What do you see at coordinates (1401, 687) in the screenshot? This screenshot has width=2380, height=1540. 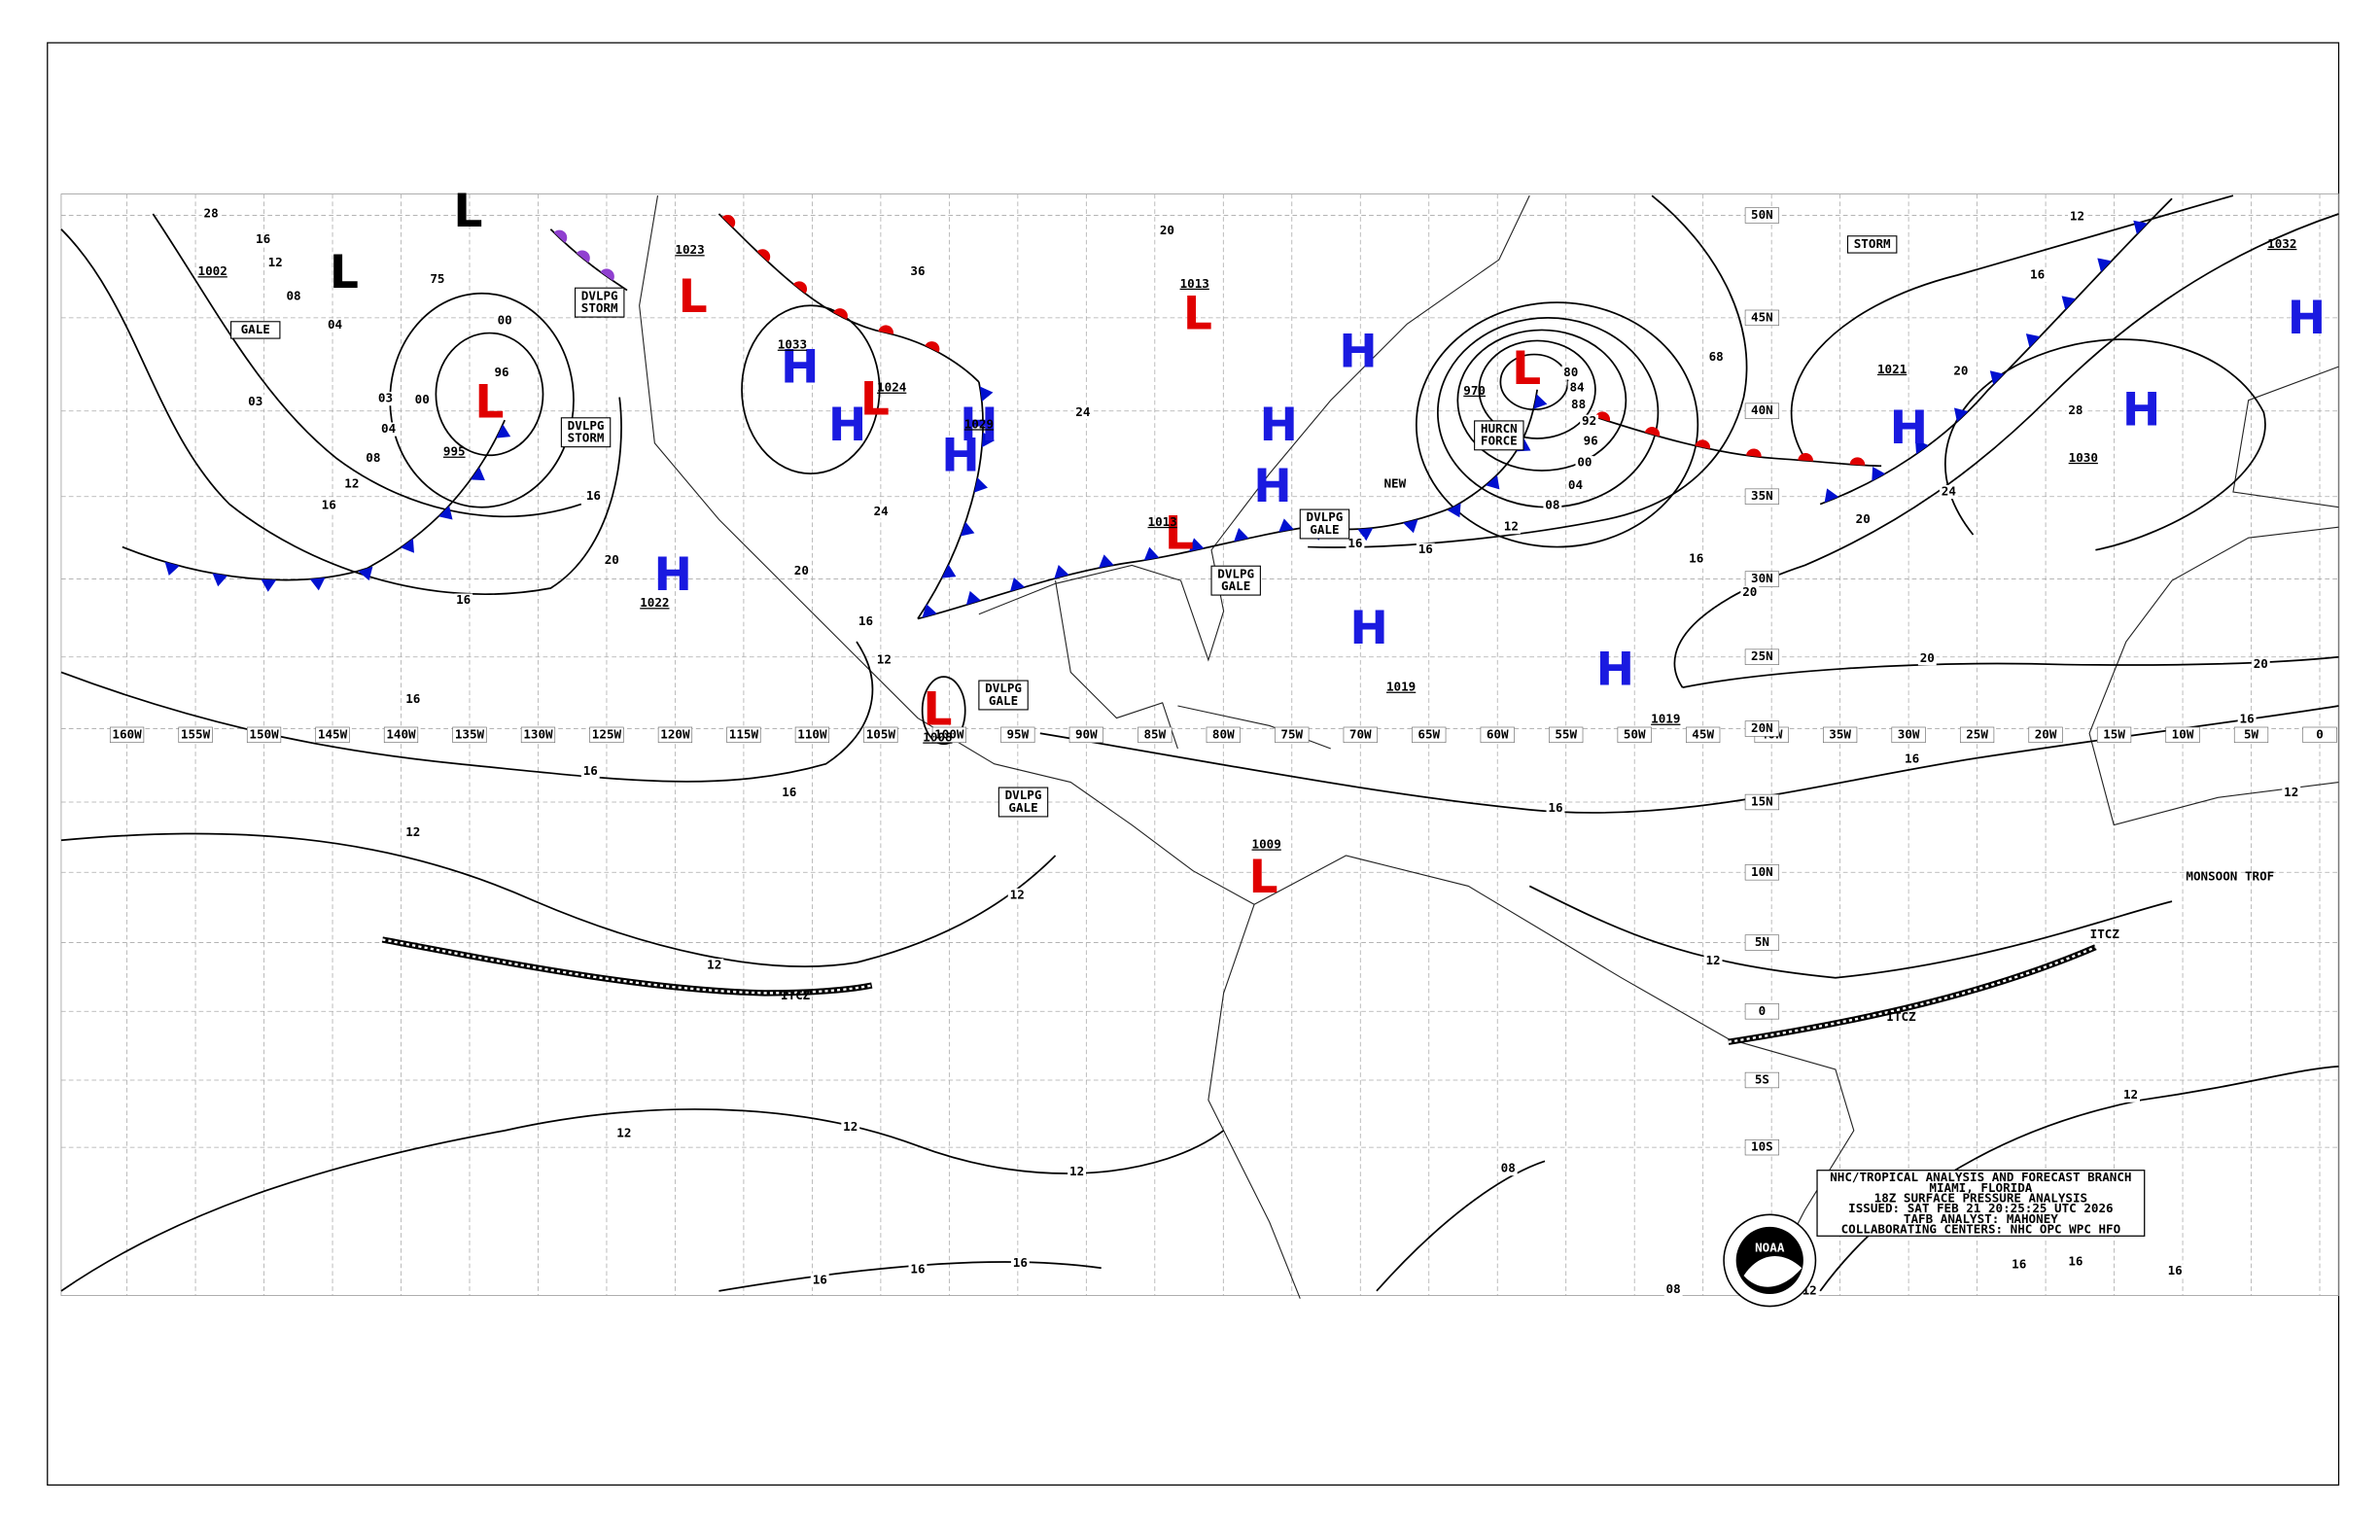 I see `central-pressure: 1019` at bounding box center [1401, 687].